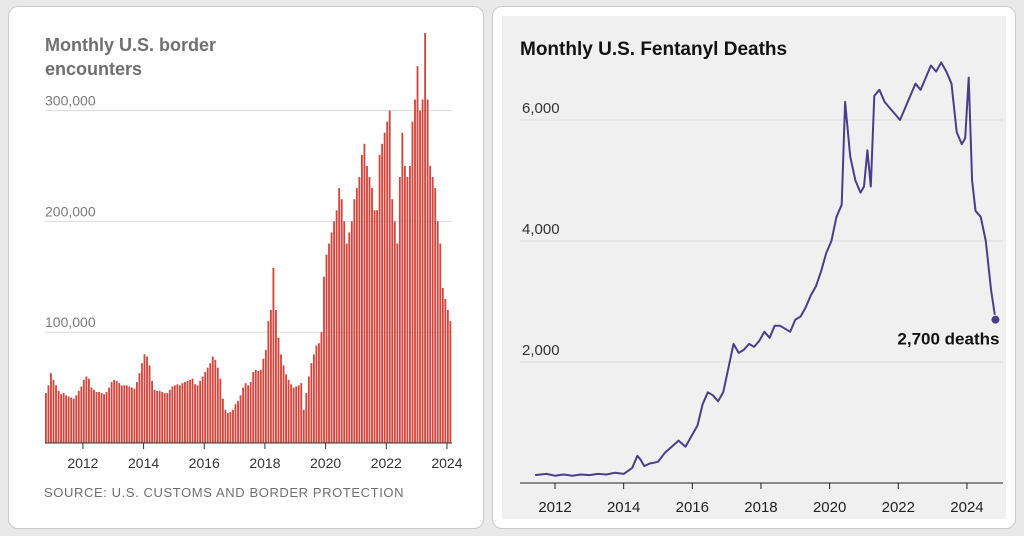 The height and width of the screenshot is (536, 1024). What do you see at coordinates (829, 507) in the screenshot?
I see `x-tick-label: 2020` at bounding box center [829, 507].